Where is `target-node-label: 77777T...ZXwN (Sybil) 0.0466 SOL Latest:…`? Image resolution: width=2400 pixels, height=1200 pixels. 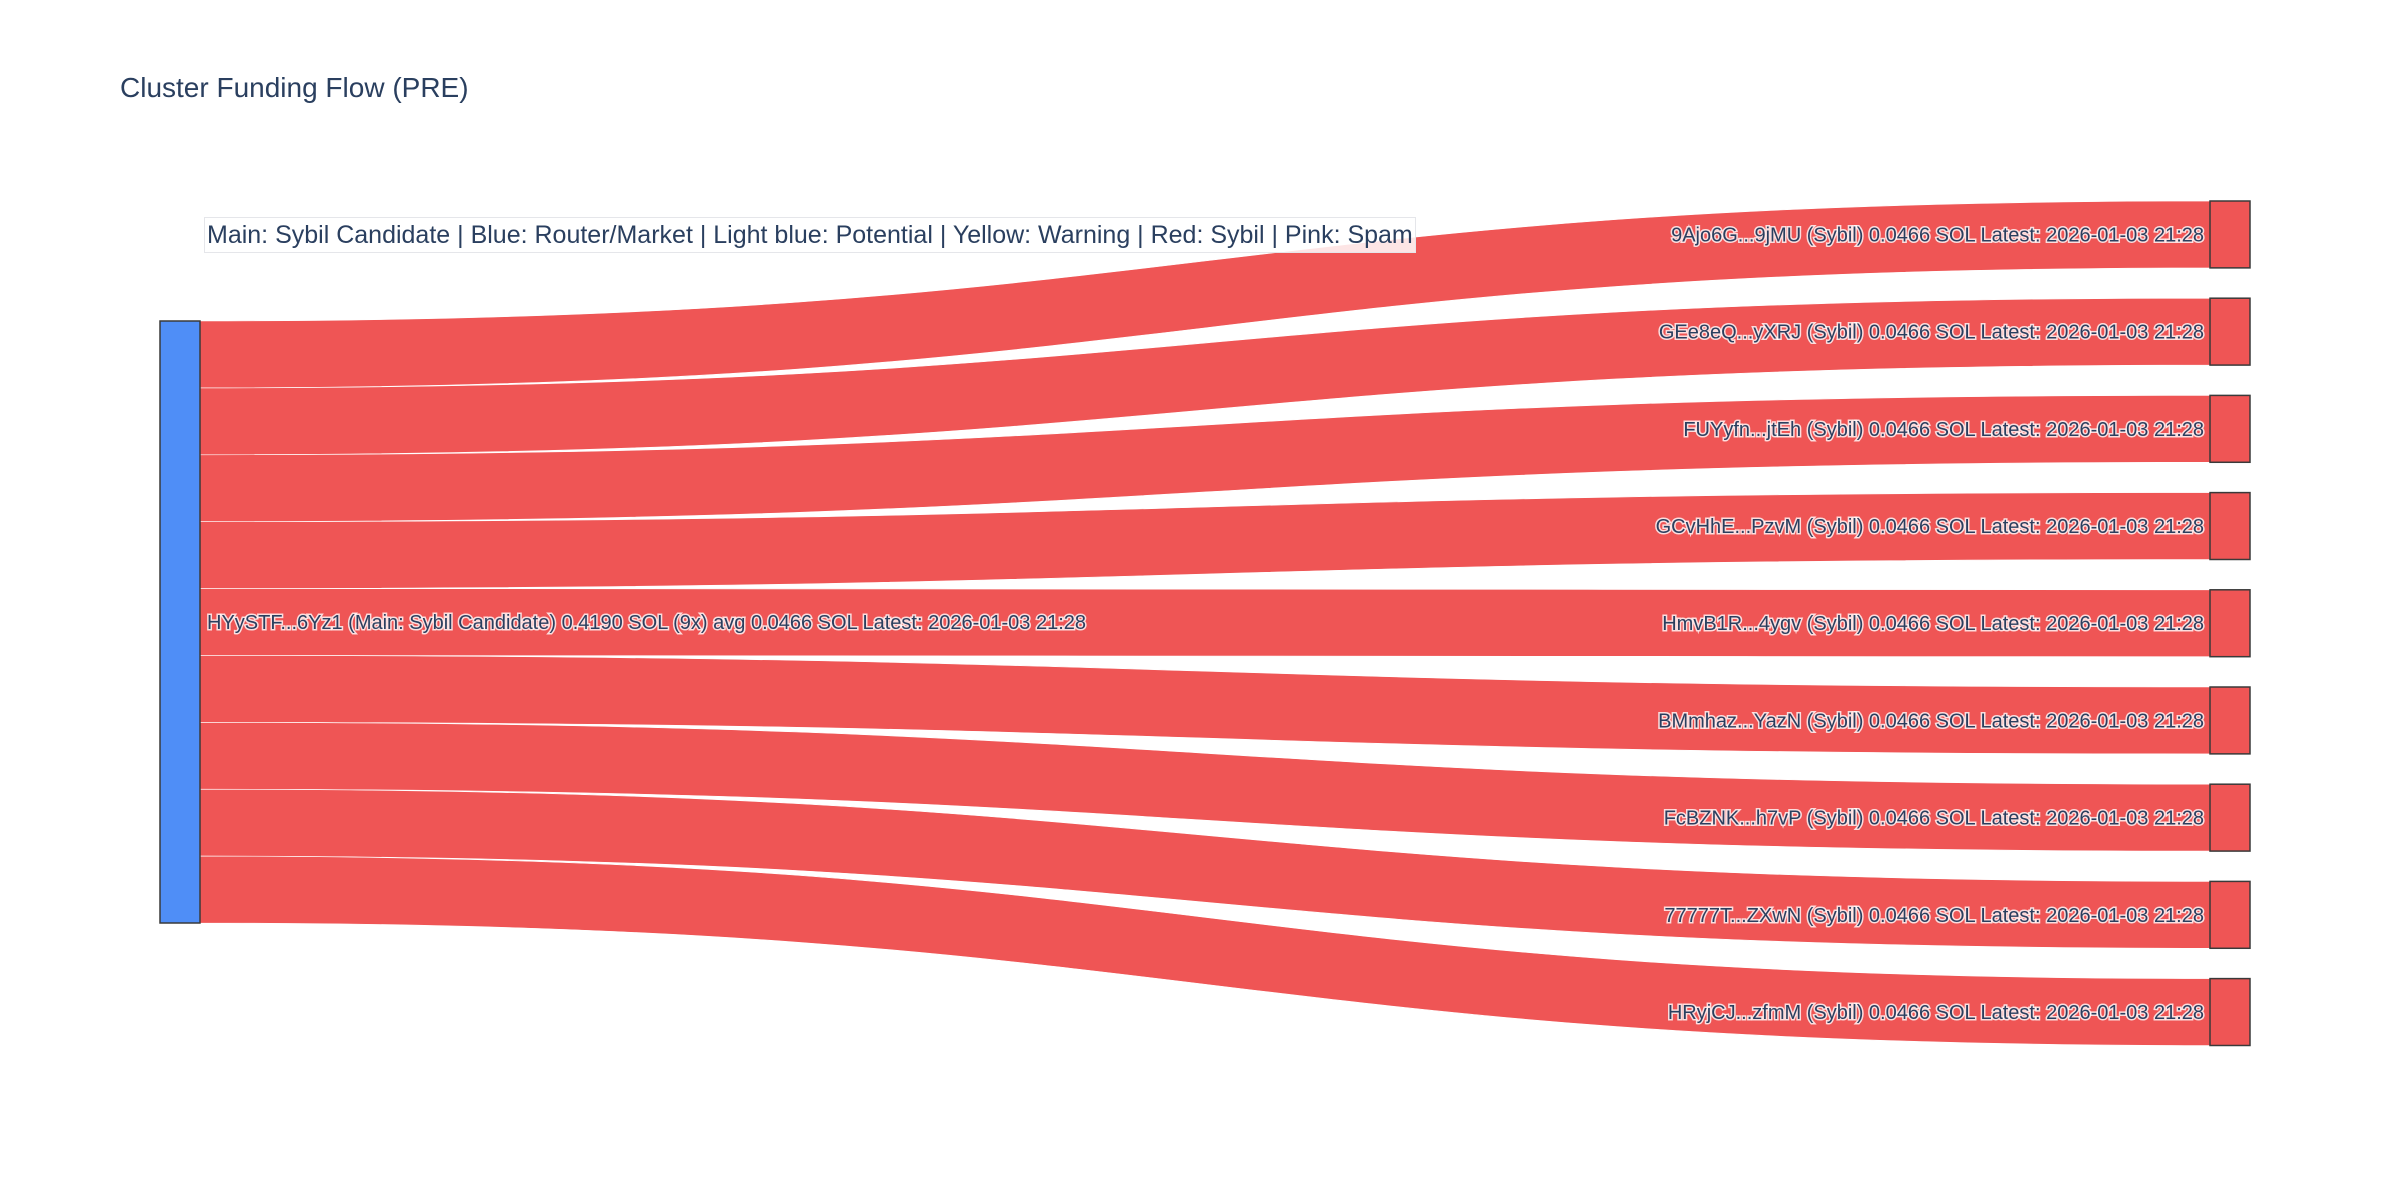 target-node-label: 77777T...ZXwN (Sybil) 0.0466 SOL Latest:… is located at coordinates (1934, 916).